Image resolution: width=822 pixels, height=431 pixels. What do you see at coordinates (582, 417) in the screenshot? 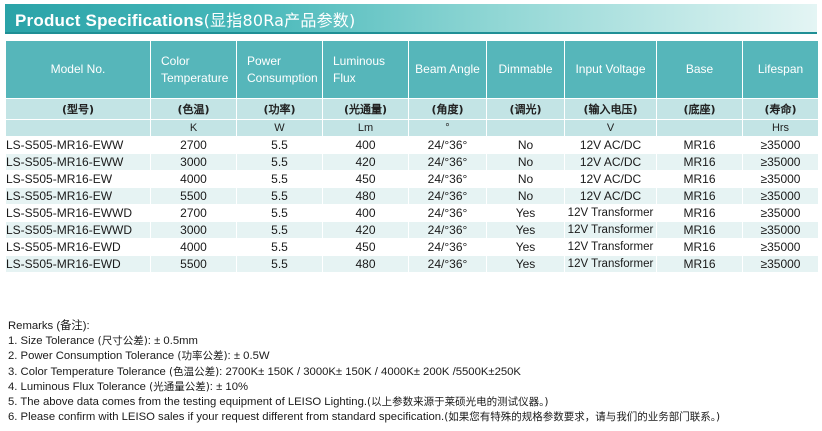
I see `remark-cn: (如果您有特殊的规格参数要求，请与我们的业务部门联系。)` at bounding box center [582, 417].